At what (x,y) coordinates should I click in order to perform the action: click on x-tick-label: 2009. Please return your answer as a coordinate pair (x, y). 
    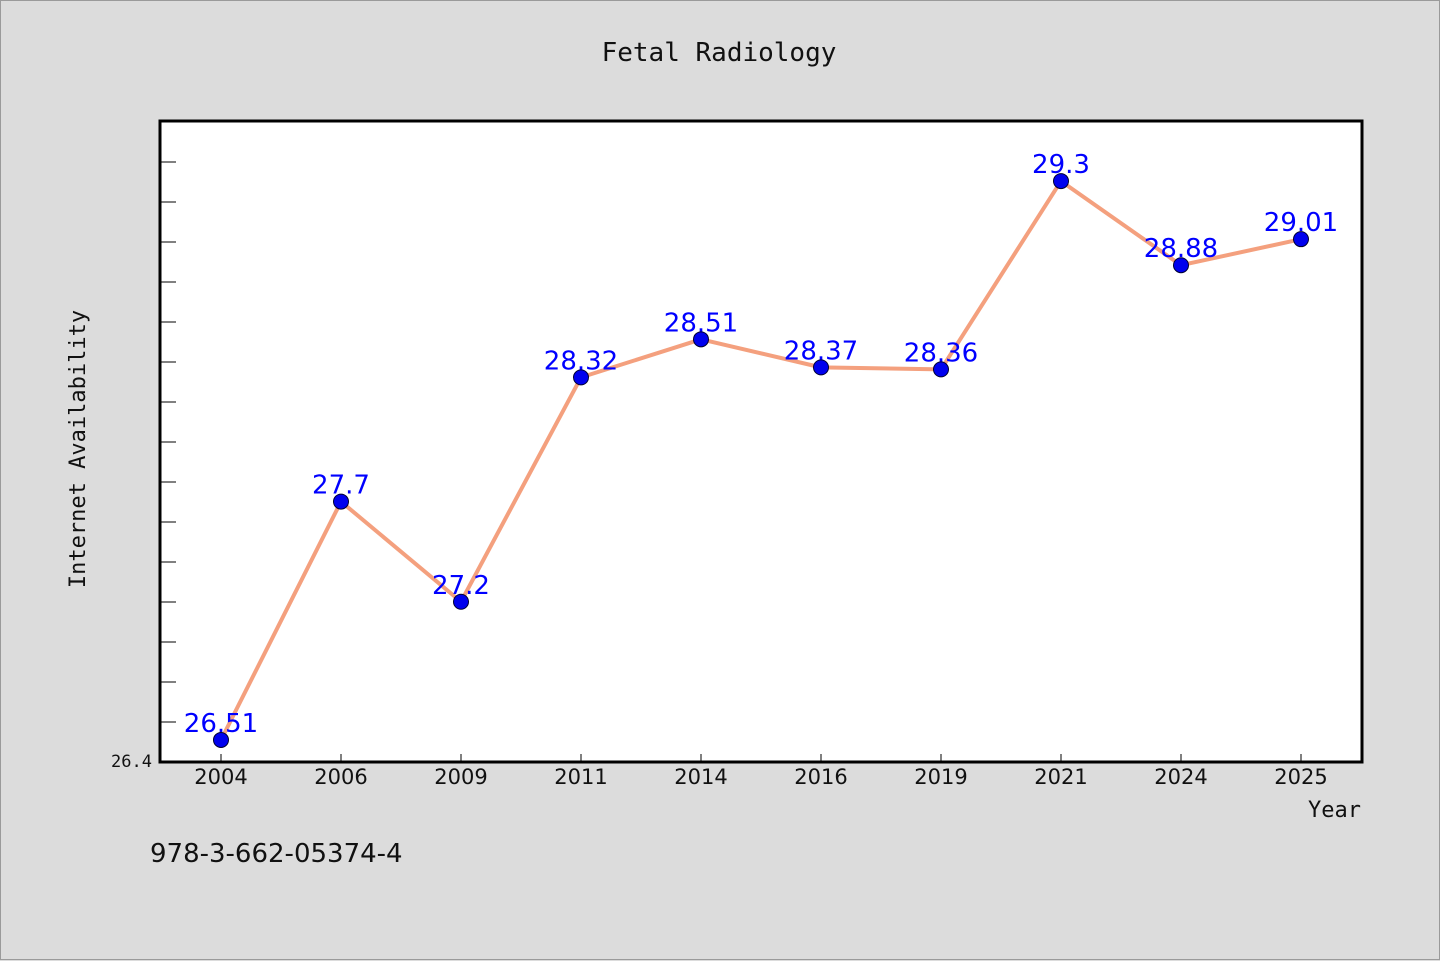
    Looking at the image, I should click on (460, 777).